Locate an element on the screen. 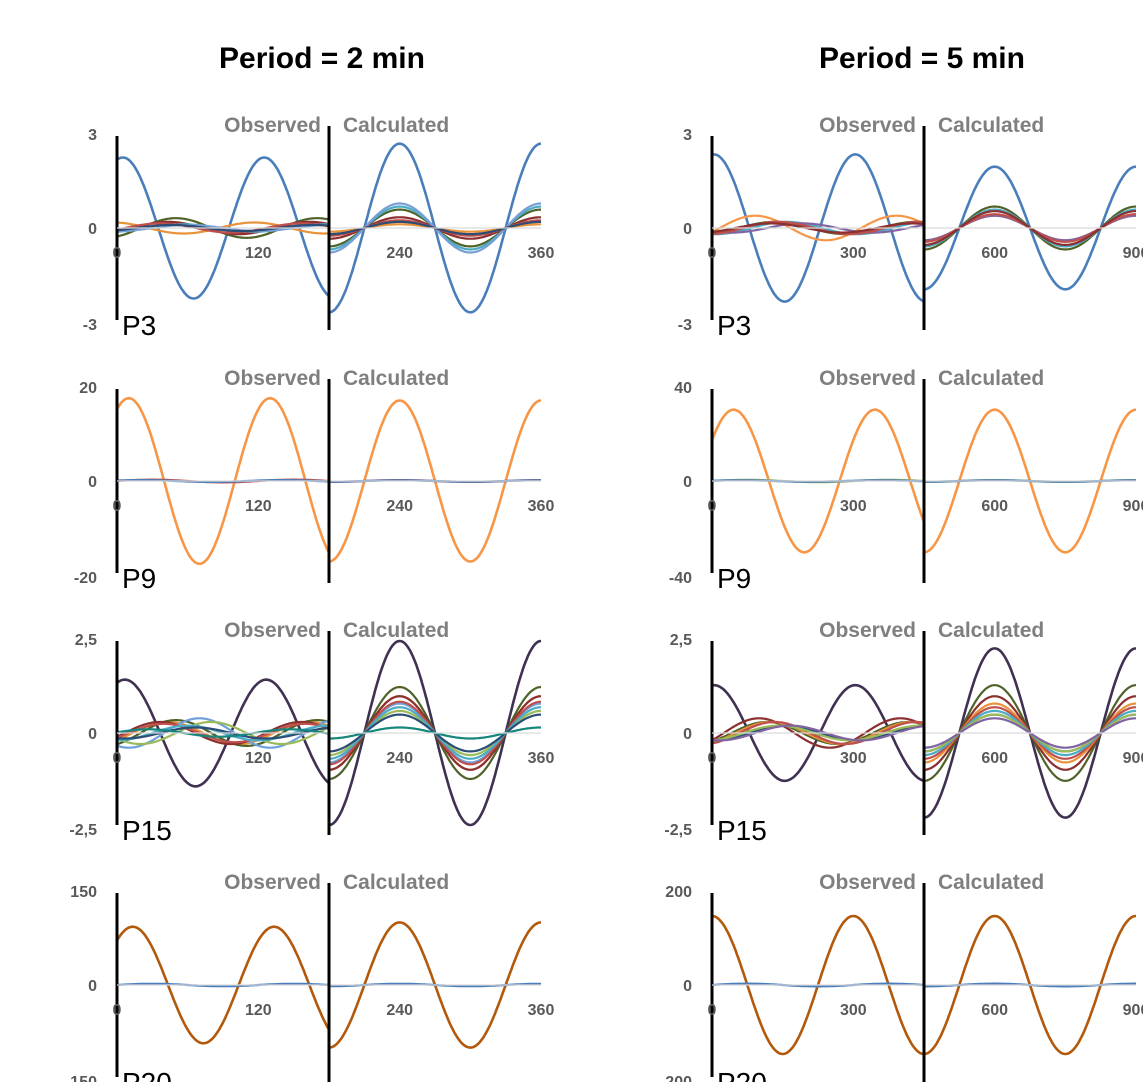 The image size is (1143, 1082). y-tick-label: -200 is located at coordinates (676, 1078).